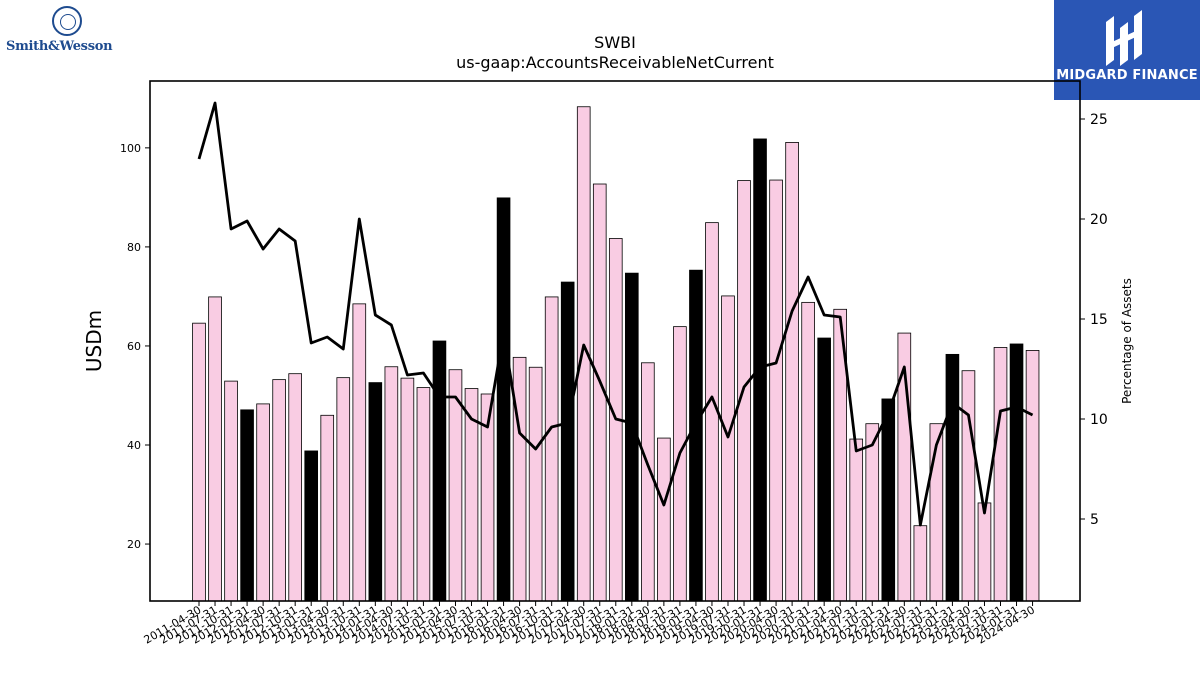 The width and height of the screenshot is (1200, 675). What do you see at coordinates (1099, 420) in the screenshot?
I see `y2-tick-label: 10` at bounding box center [1099, 420].